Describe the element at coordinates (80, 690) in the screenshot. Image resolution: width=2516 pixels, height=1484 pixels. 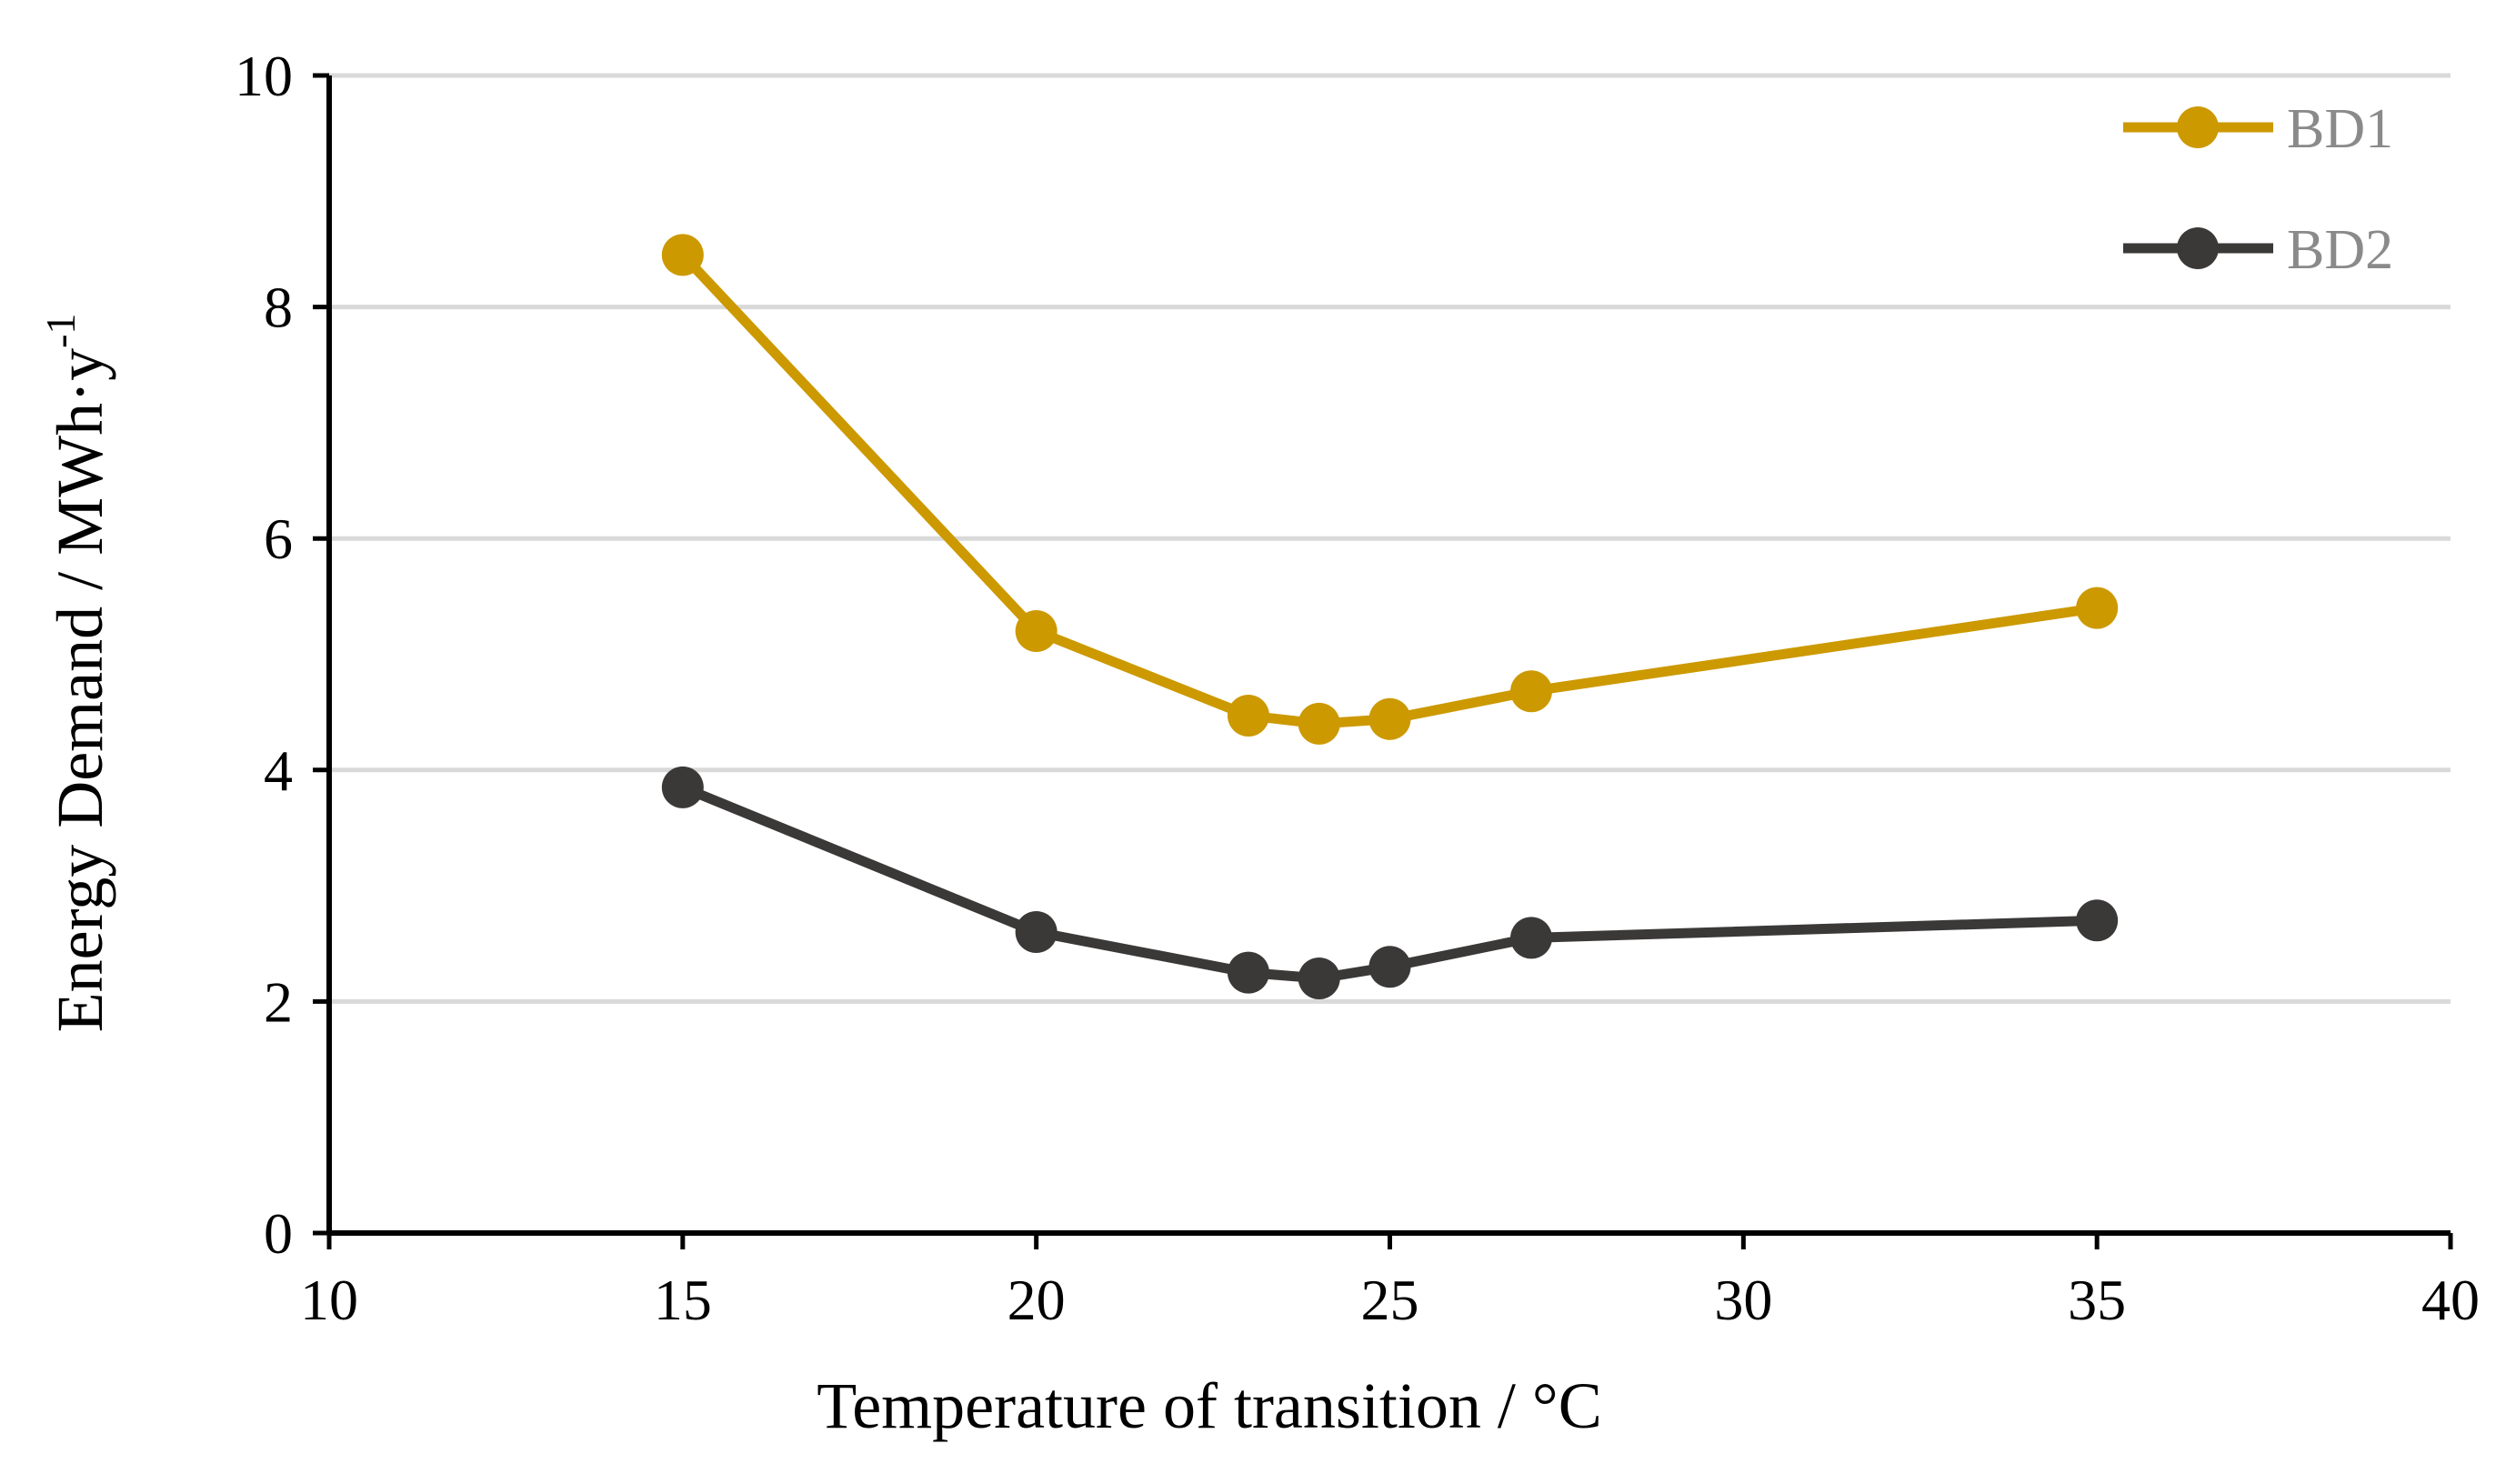
I see `y-axis-title-main: Energy Demand / MWh·y` at that location.